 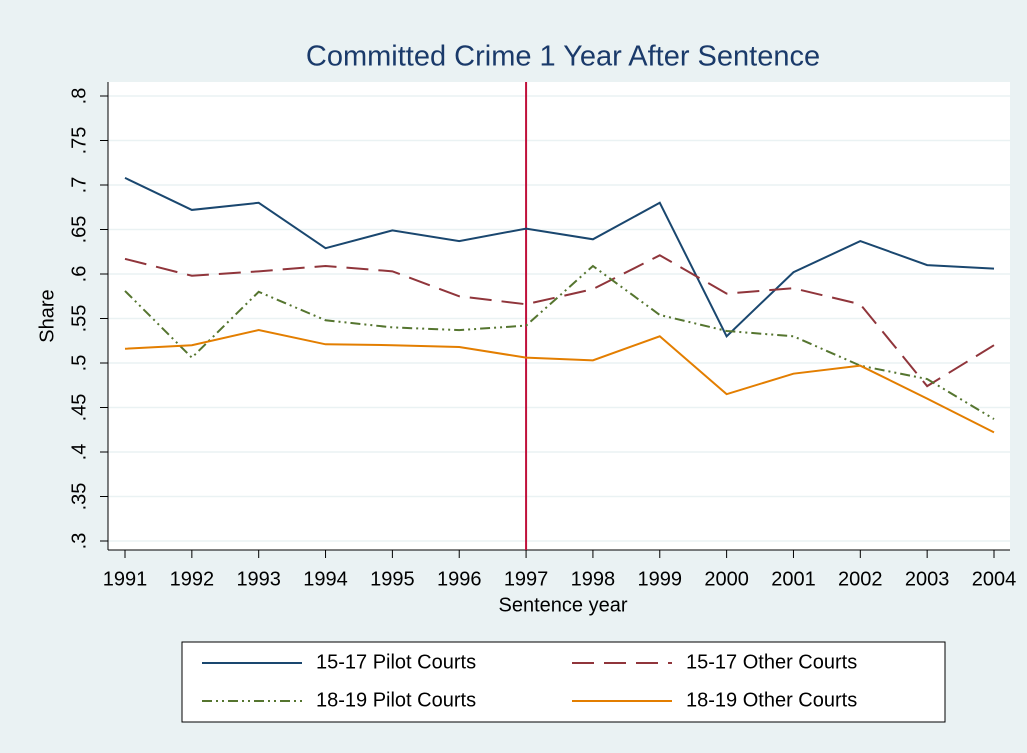 I want to click on y-tick-label: .35, so click(x=79, y=497).